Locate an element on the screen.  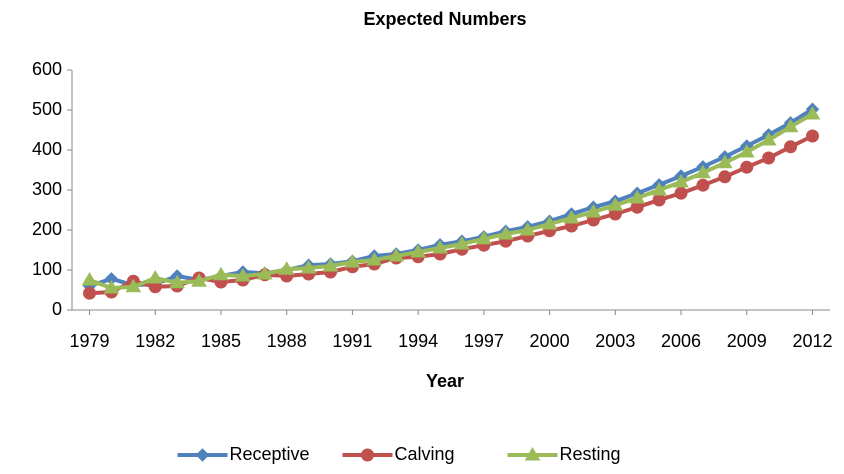
x-tick-label: 1979 is located at coordinates (90, 341).